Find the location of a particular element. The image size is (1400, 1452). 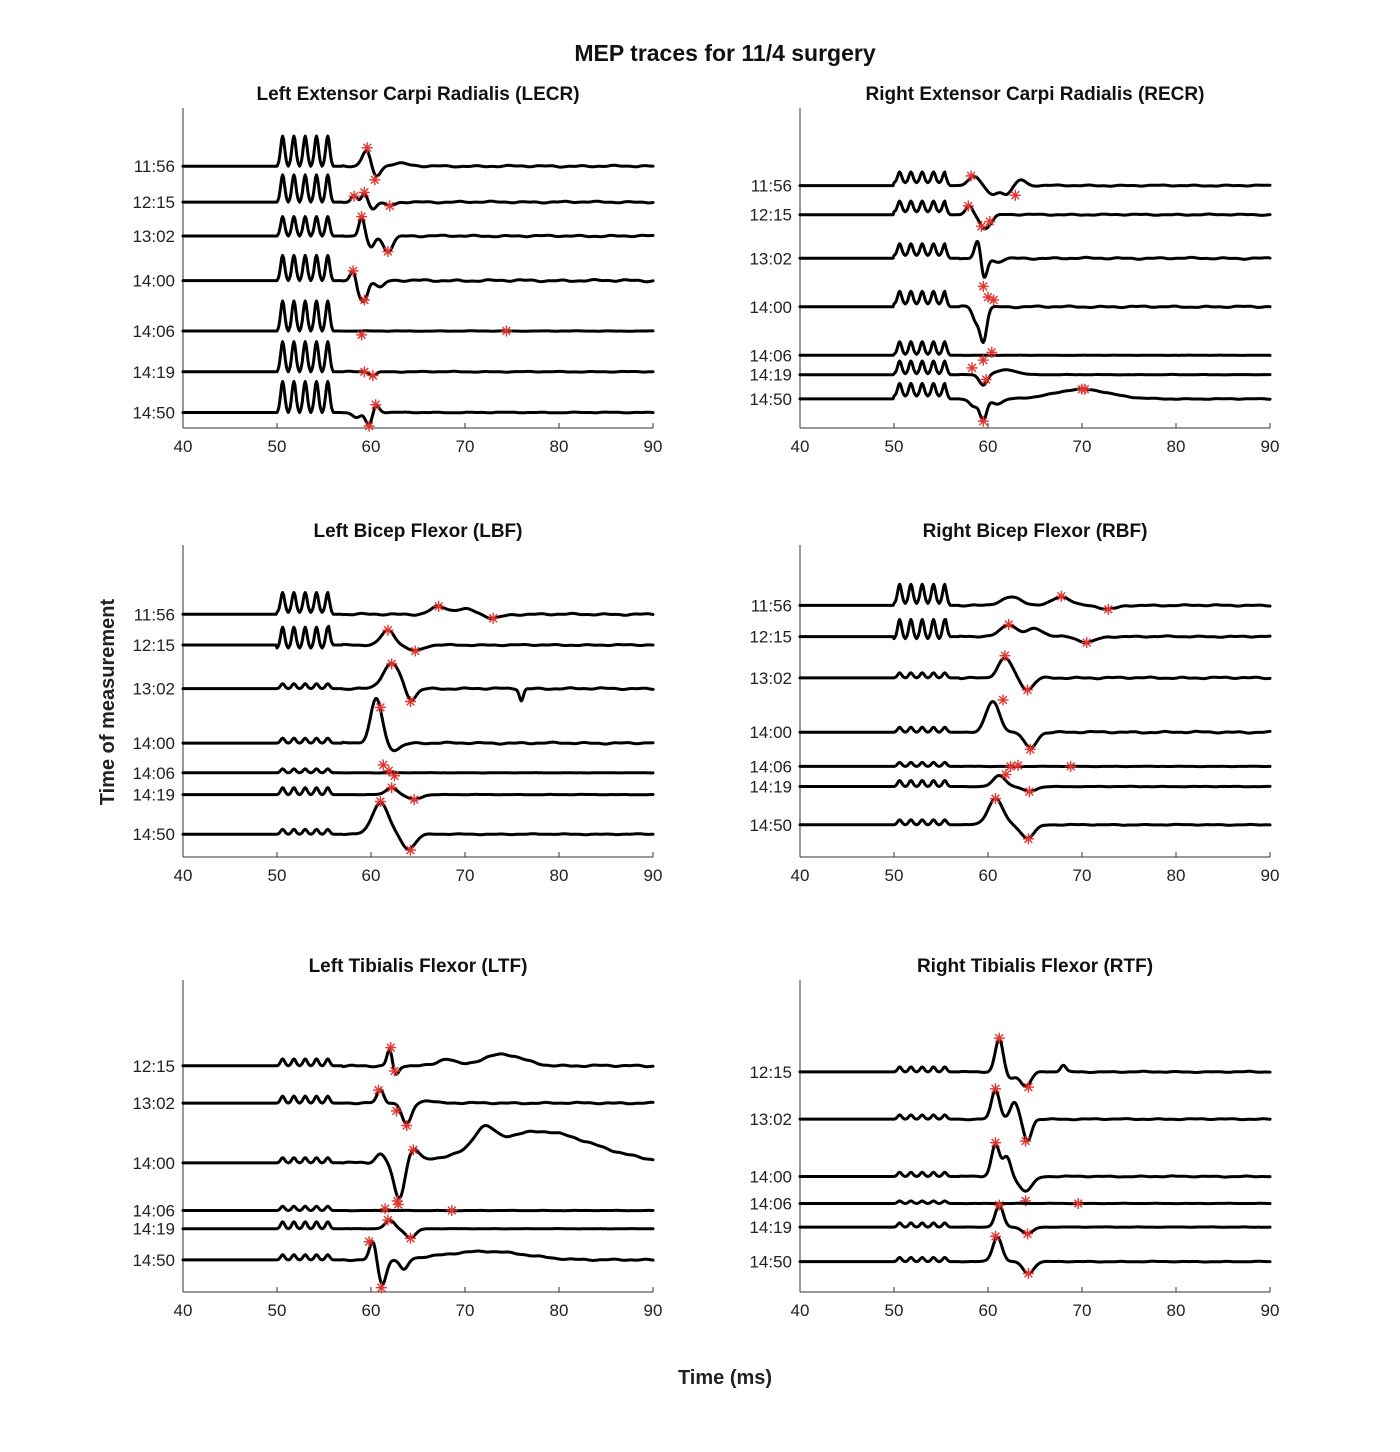

panel-title: Left Bicep Flexor (LBF) is located at coordinates (417, 531).